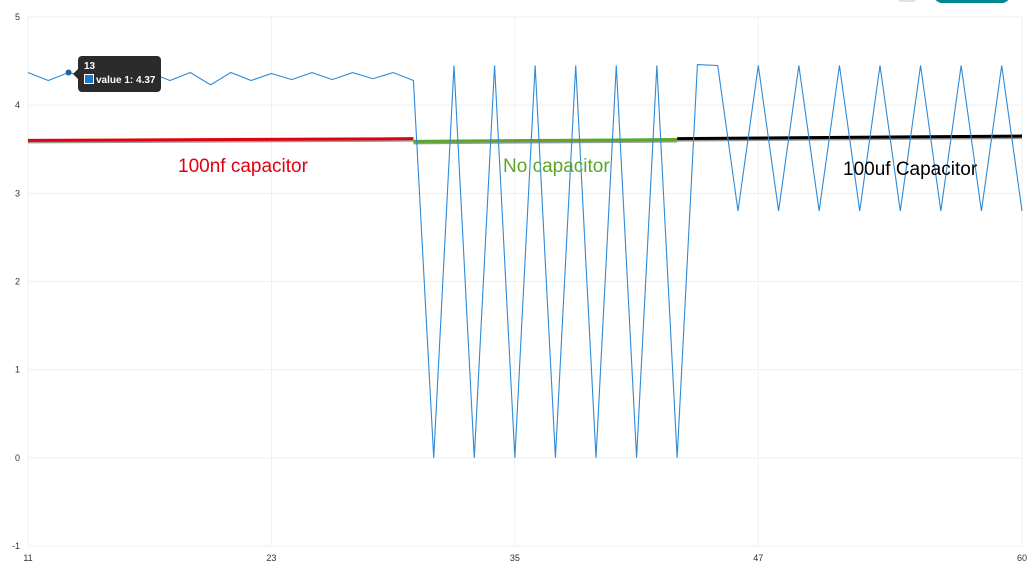 This screenshot has width=1035, height=570. Describe the element at coordinates (515, 558) in the screenshot. I see `x-tick-label: 35` at that location.